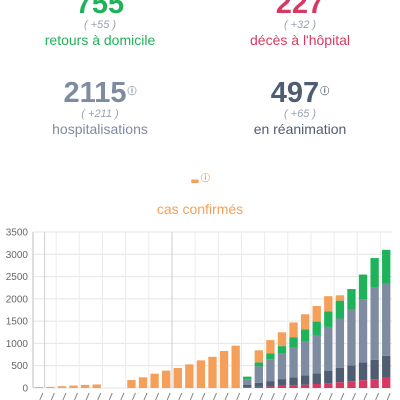 The width and height of the screenshot is (400, 400). What do you see at coordinates (100, 40) in the screenshot?
I see `home-returns-label: retours à domicile` at bounding box center [100, 40].